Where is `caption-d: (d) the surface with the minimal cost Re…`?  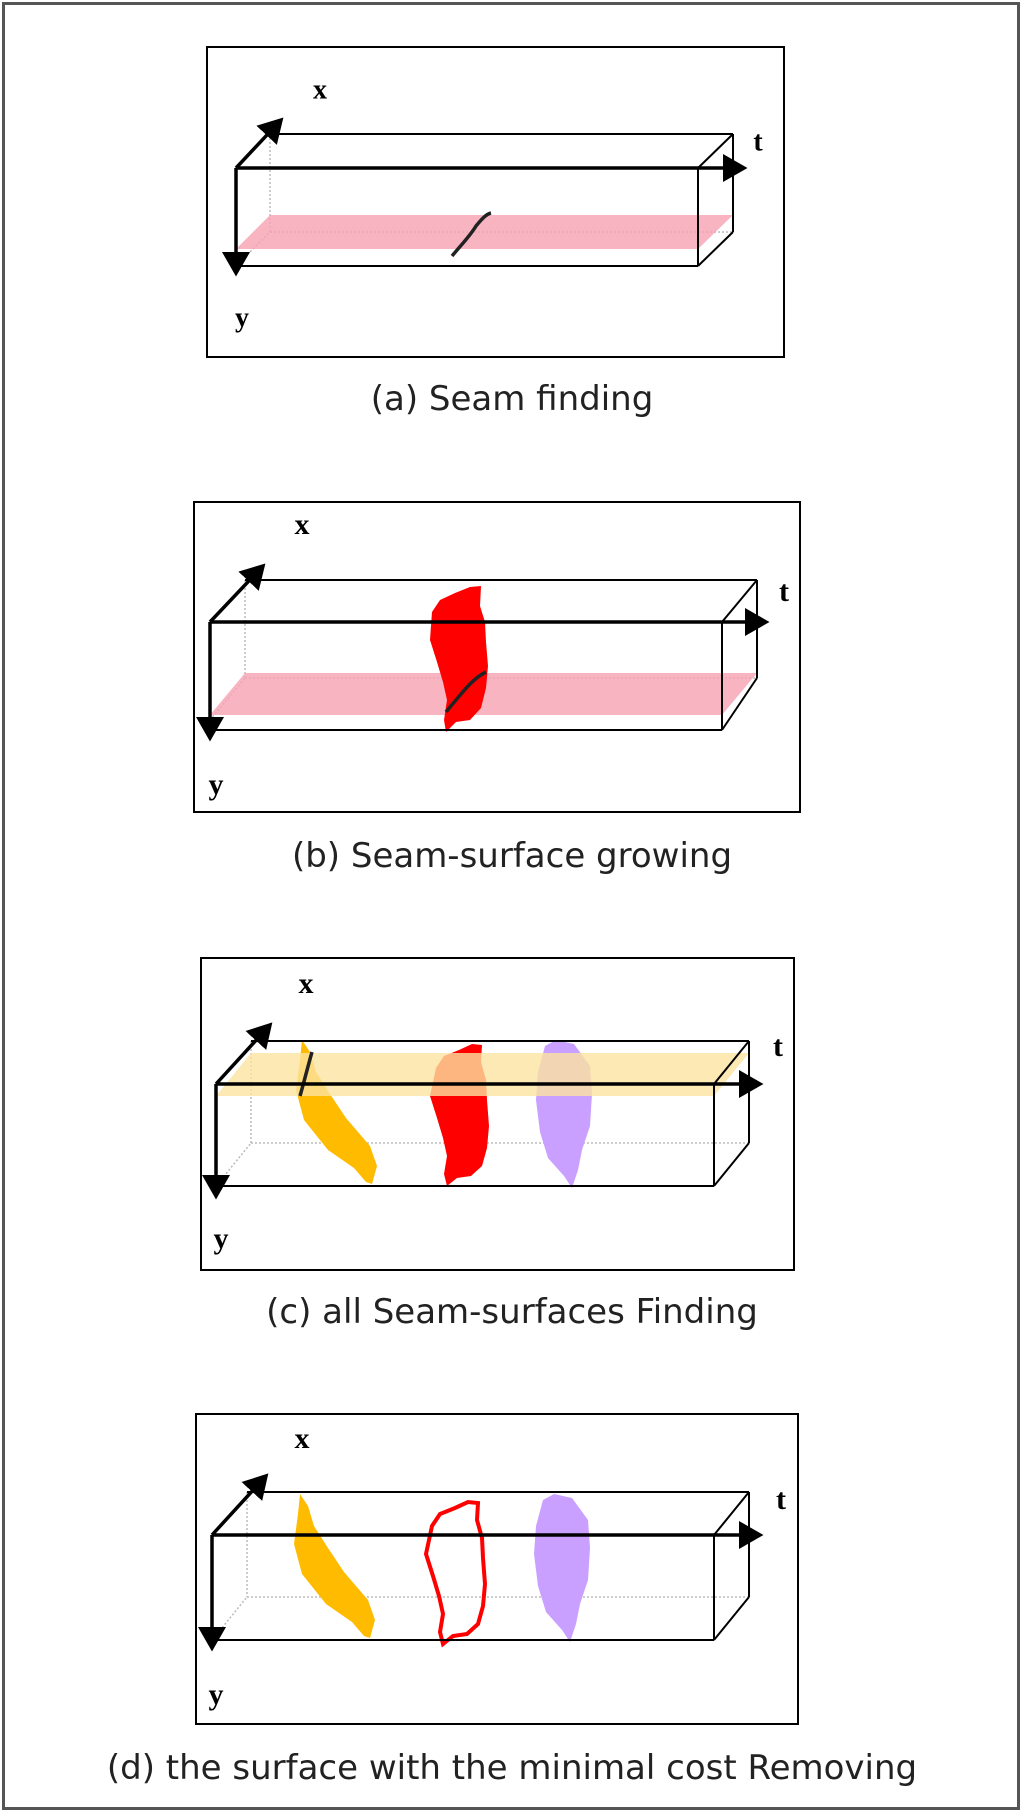 caption-d: (d) the surface with the minimal cost Re… is located at coordinates (512, 1768).